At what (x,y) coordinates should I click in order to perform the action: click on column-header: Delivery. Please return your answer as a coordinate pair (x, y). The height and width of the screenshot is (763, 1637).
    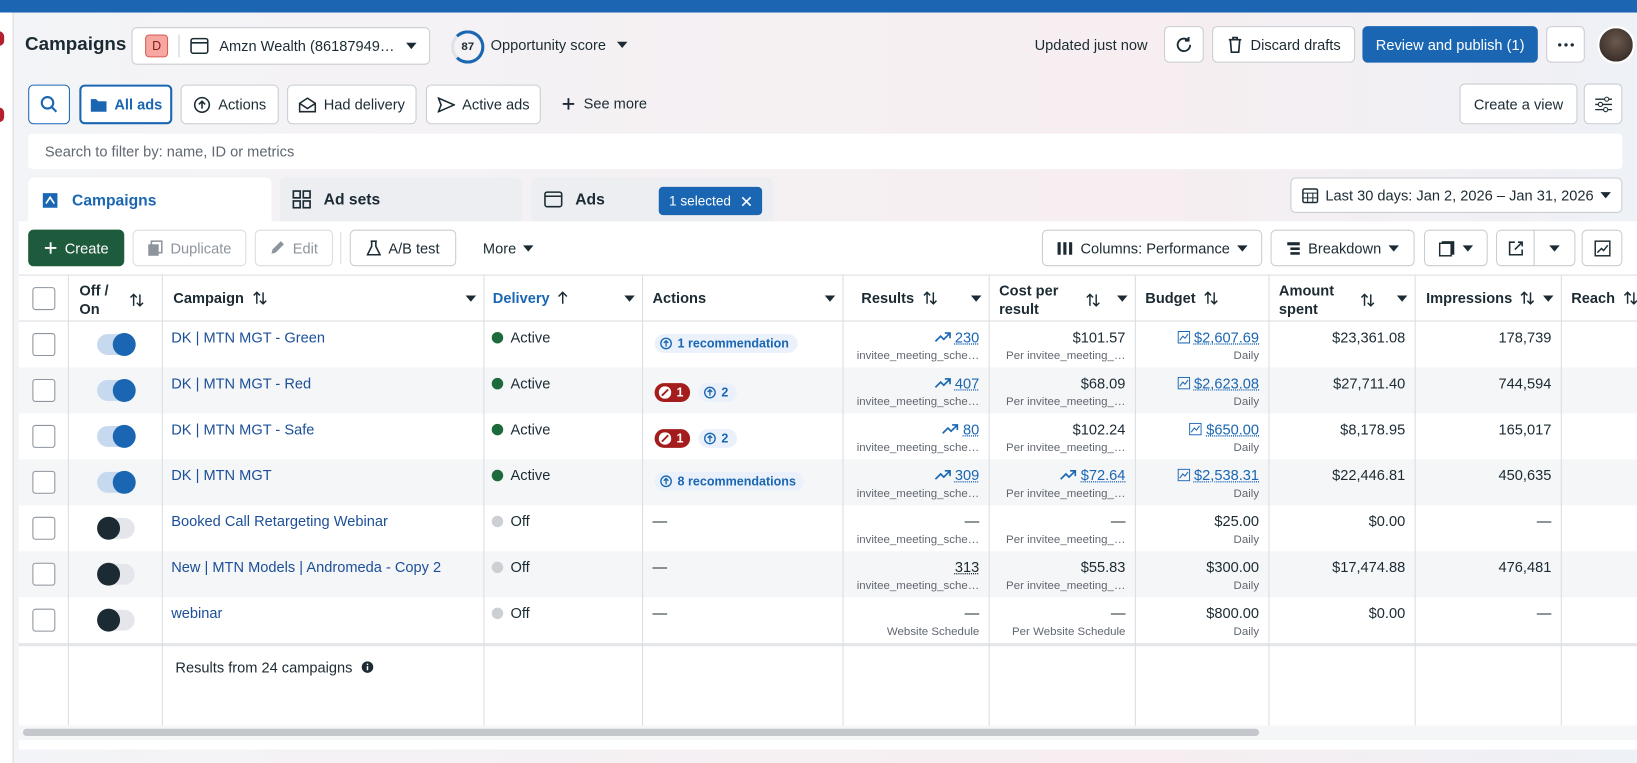
    Looking at the image, I should click on (531, 297).